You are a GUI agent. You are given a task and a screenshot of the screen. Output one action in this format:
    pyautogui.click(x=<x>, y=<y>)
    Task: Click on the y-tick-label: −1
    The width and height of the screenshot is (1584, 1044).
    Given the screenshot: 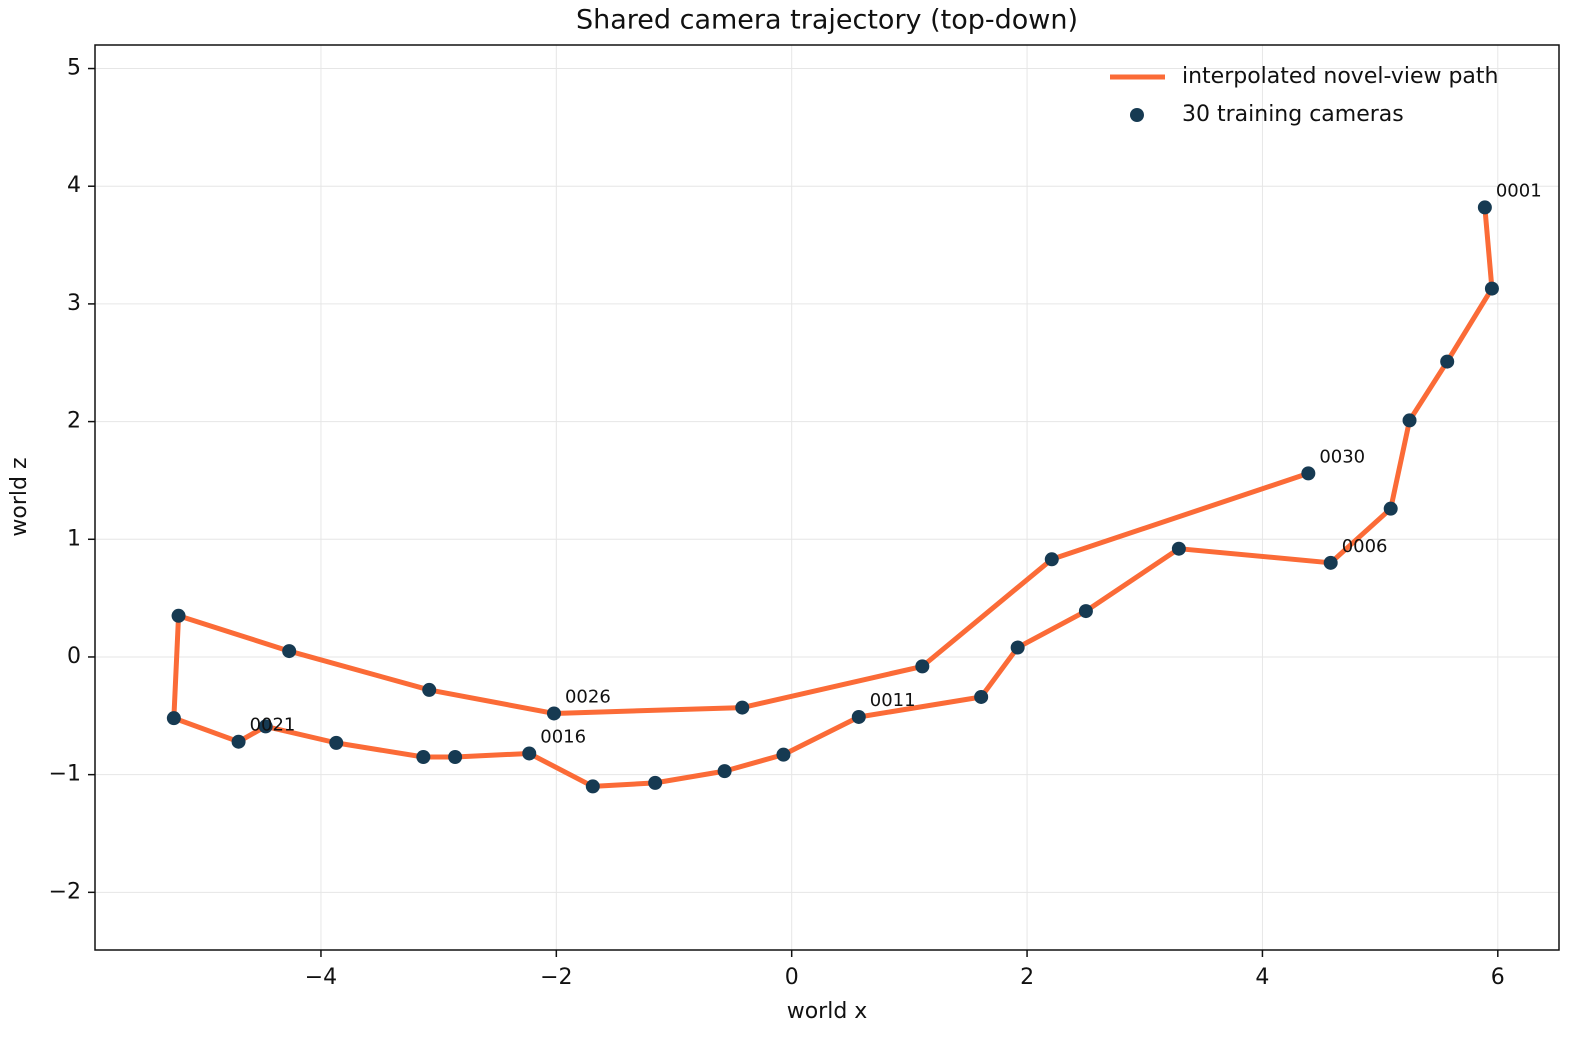 What is the action you would take?
    pyautogui.click(x=65, y=774)
    